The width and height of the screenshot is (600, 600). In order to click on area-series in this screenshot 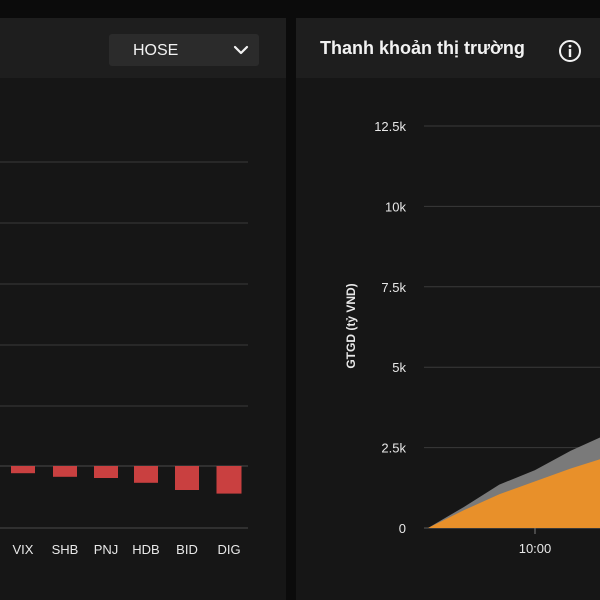, I will do `click(514, 493)`.